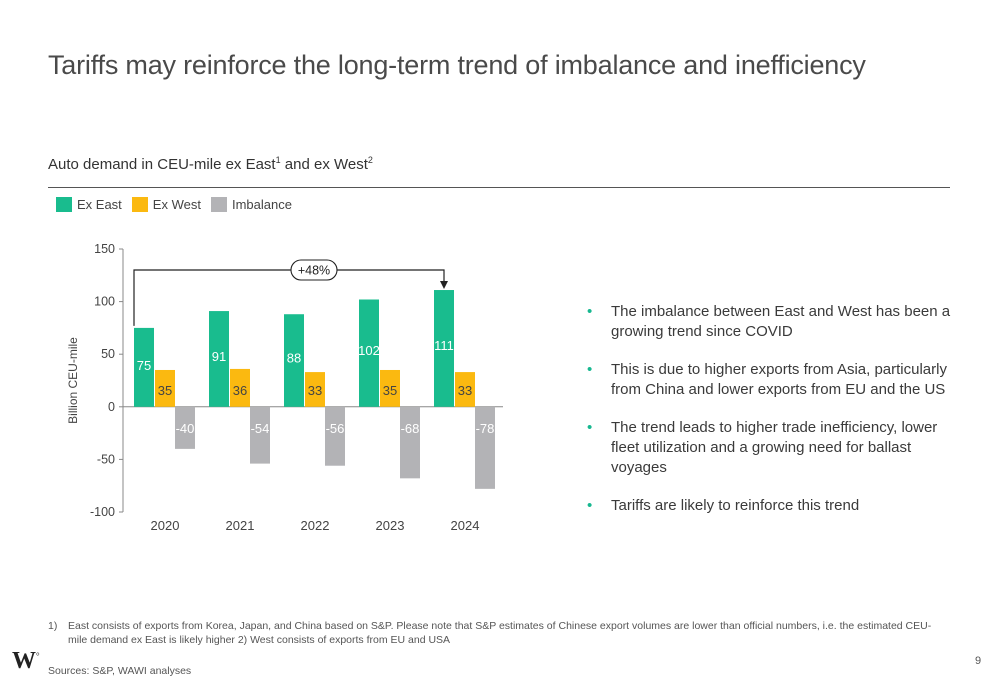  What do you see at coordinates (53, 626) in the screenshot?
I see `footnote-marker: 1)` at bounding box center [53, 626].